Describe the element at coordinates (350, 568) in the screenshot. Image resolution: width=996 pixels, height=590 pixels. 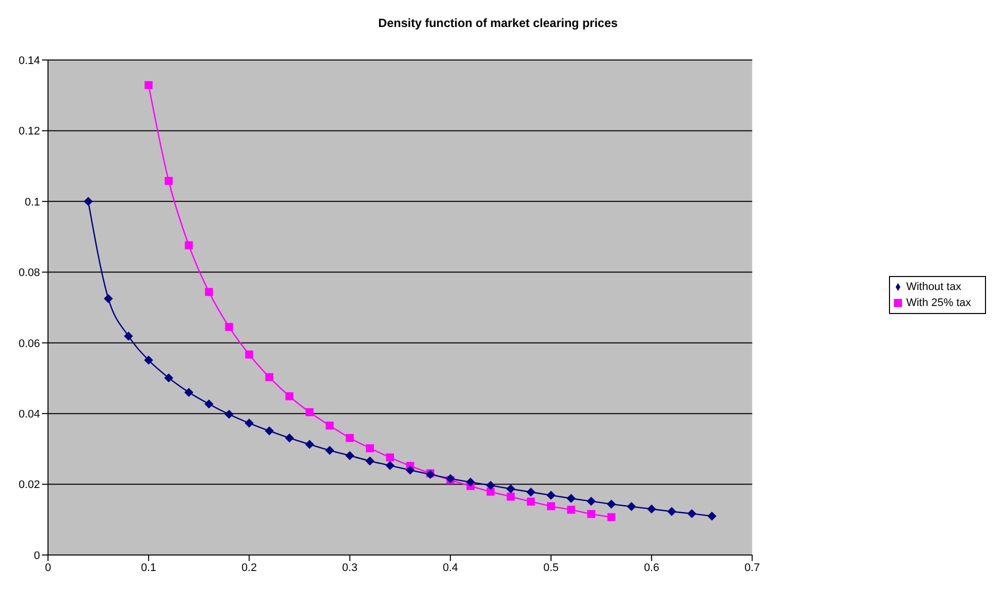
I see `x-tick-label: 0.3` at that location.